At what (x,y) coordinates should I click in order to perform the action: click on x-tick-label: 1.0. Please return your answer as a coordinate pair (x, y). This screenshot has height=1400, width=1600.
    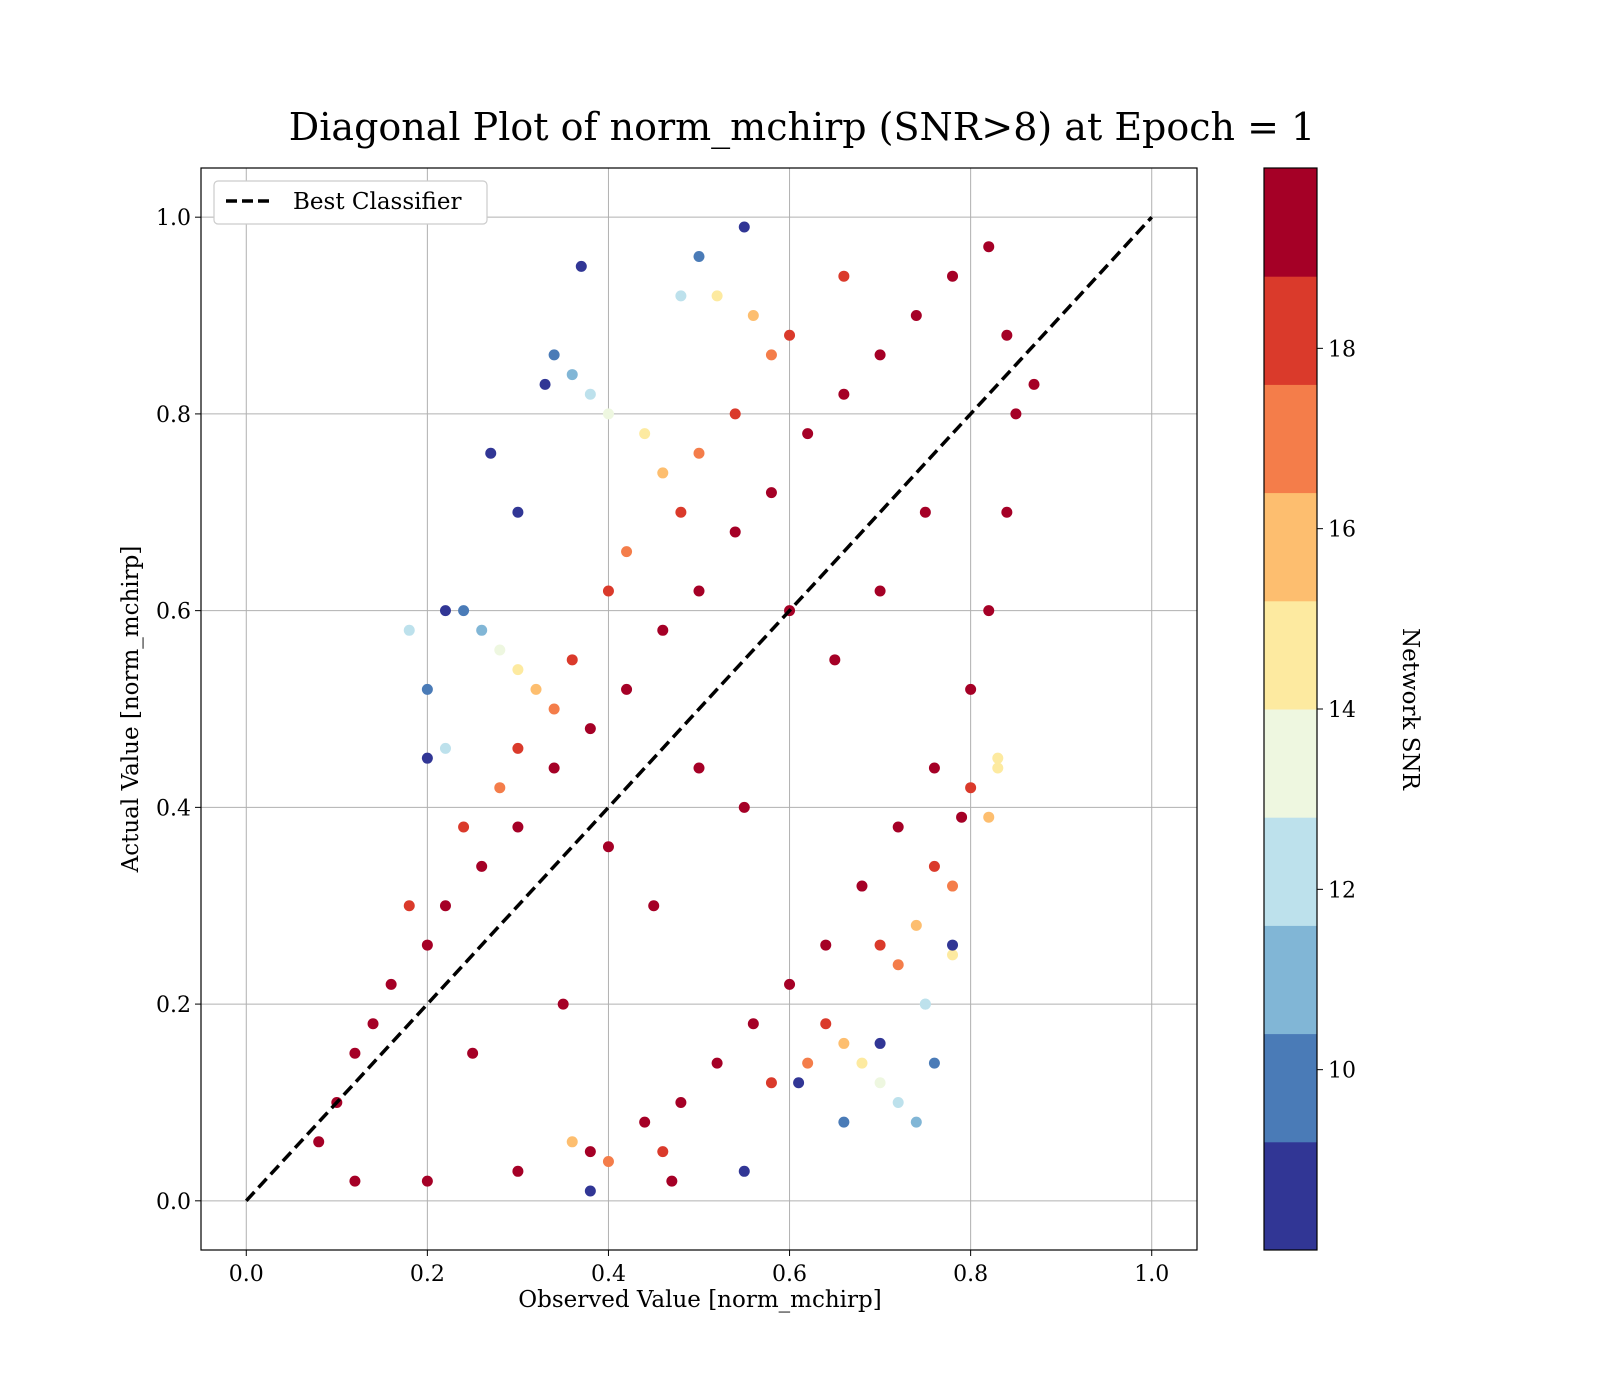
    Looking at the image, I should click on (1151, 1274).